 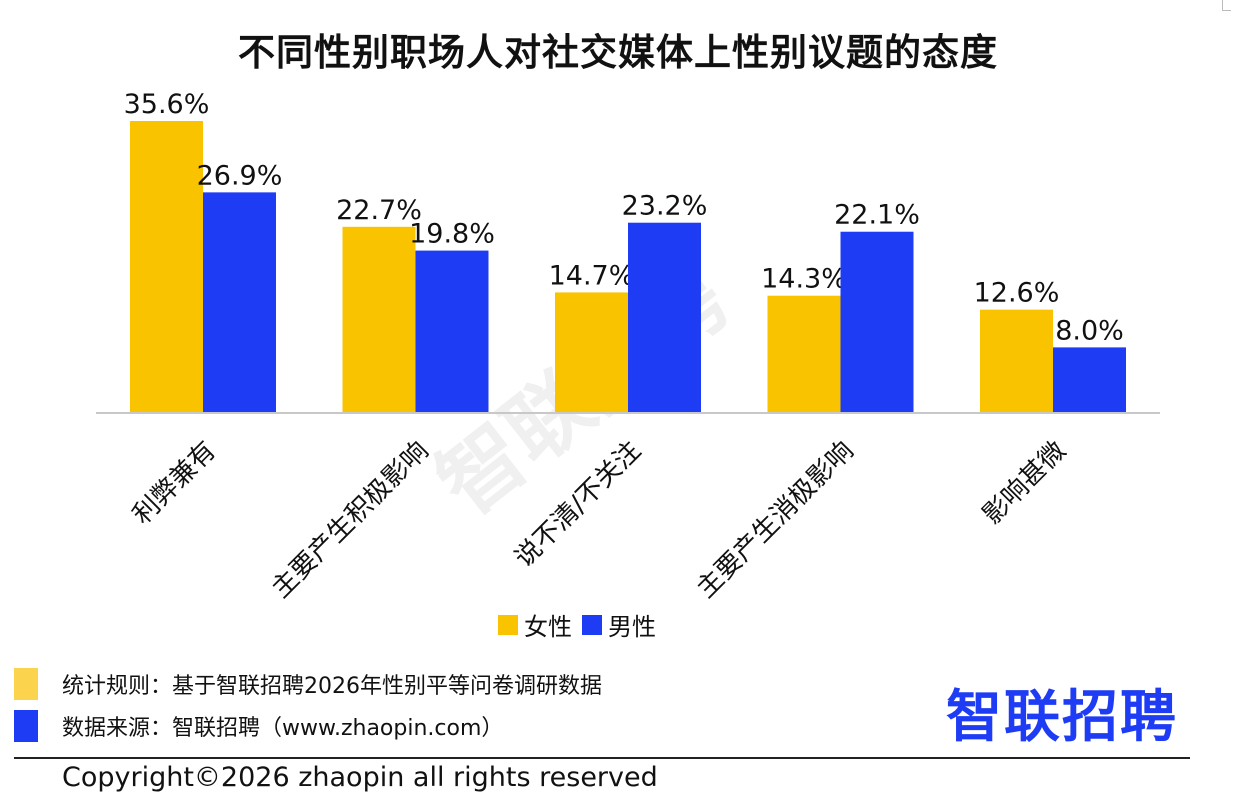 What do you see at coordinates (775, 520) in the screenshot?
I see `category-label-3: 主要产生消极影响` at bounding box center [775, 520].